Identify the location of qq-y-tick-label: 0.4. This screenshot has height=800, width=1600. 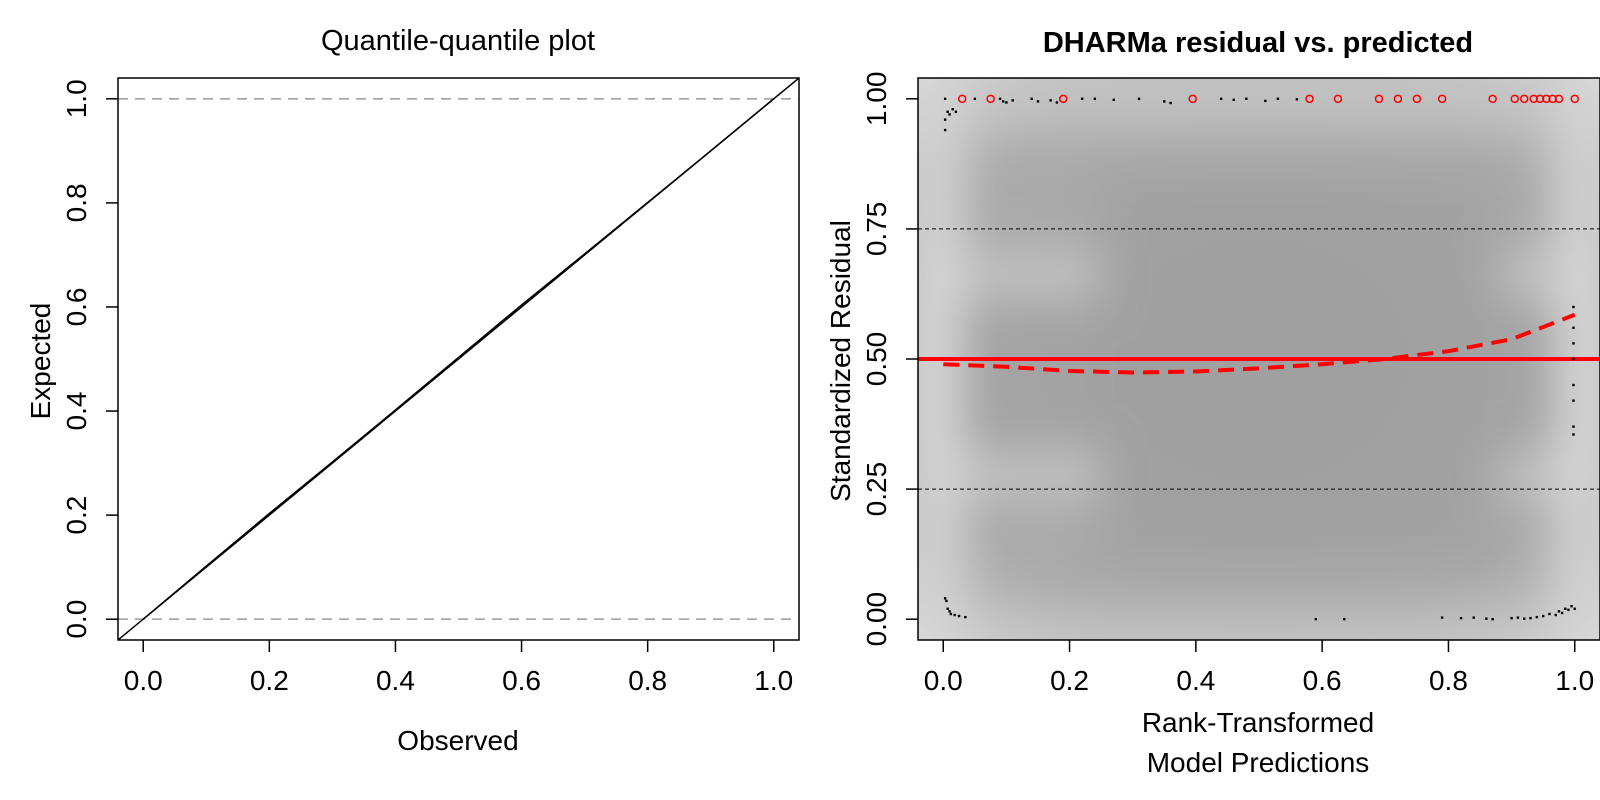
(76, 411).